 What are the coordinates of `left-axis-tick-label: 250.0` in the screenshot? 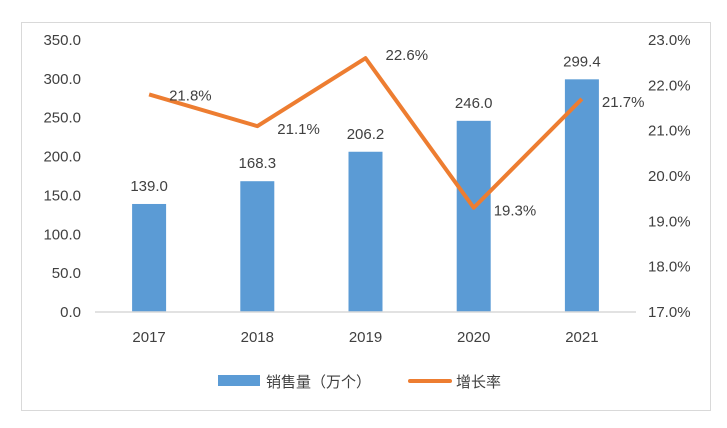 It's located at (62, 118).